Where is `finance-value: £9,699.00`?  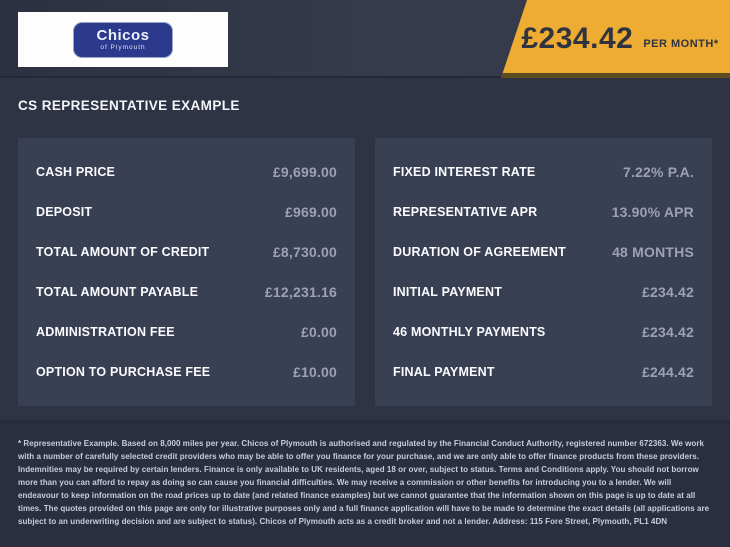
finance-value: £9,699.00 is located at coordinates (304, 172).